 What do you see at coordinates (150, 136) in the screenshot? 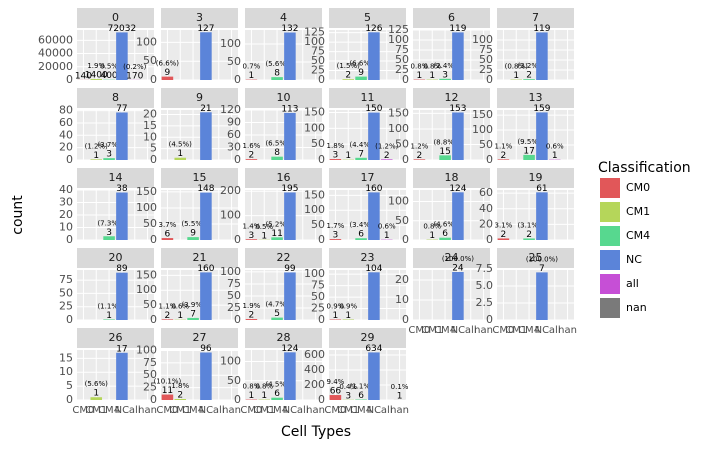
I see `y-tick-label: 10` at bounding box center [150, 136].